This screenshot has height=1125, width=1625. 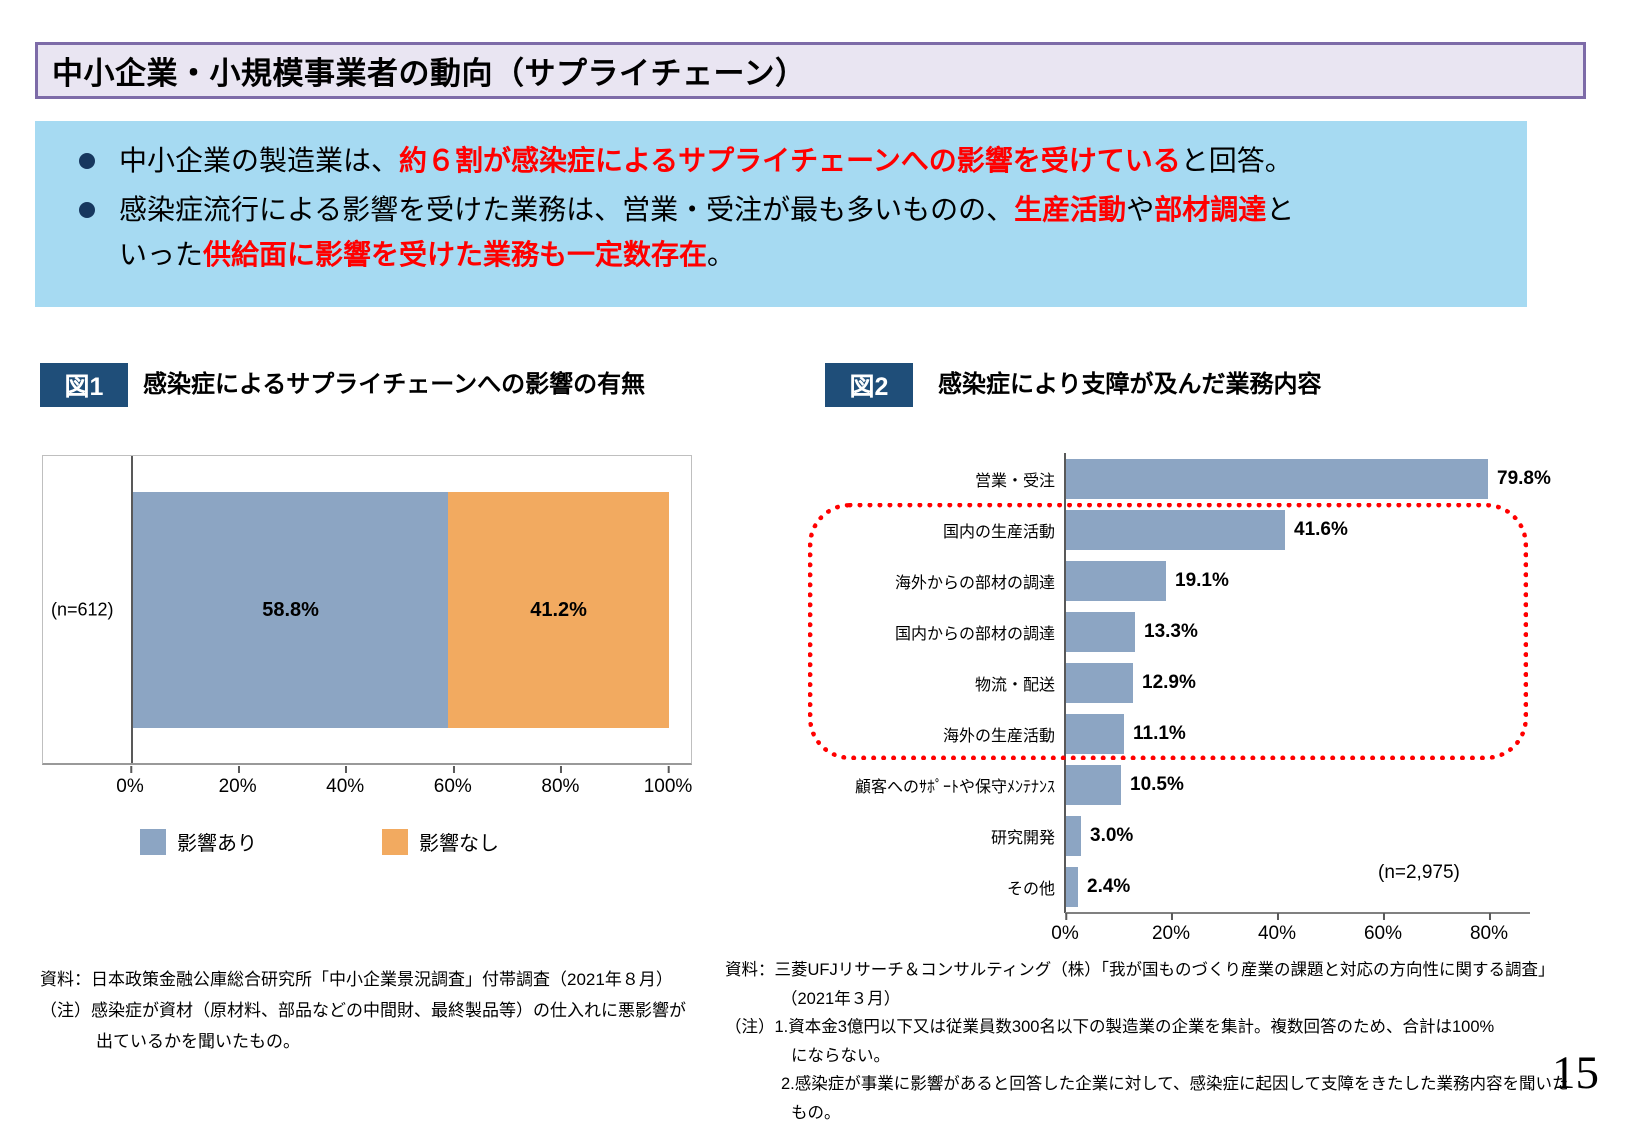 I want to click on bar-row: 国内の生産活動 41.6%, so click(x=1207, y=529).